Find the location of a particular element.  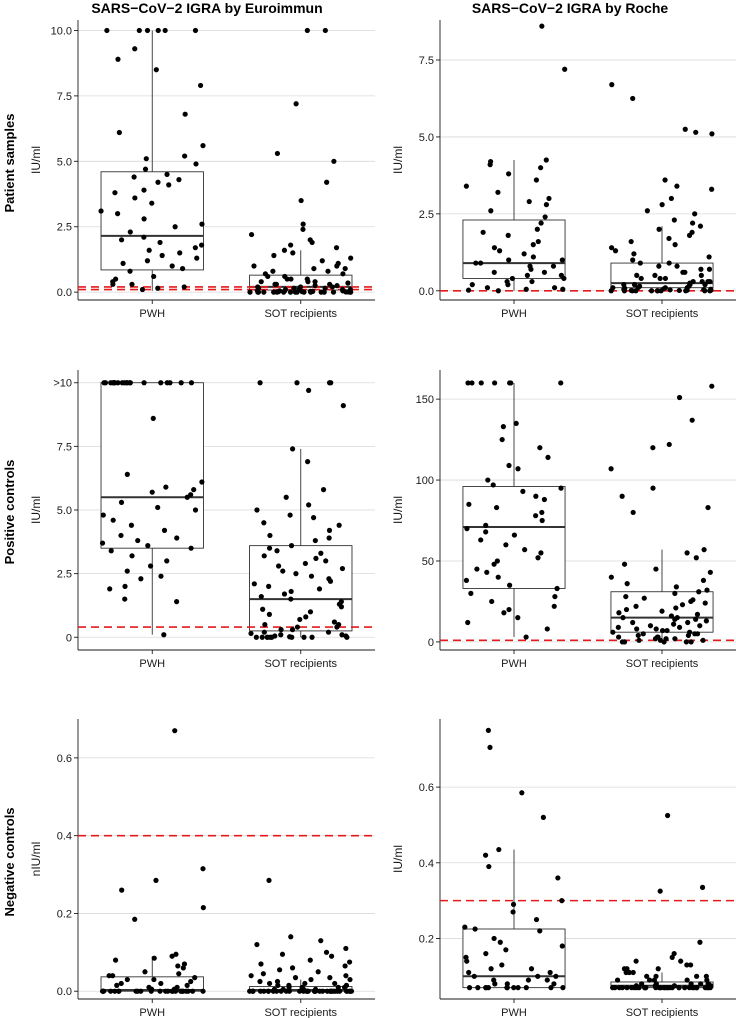

column-title-roche: SARS−CoV−2 IGRA by Roche is located at coordinates (570, 8).